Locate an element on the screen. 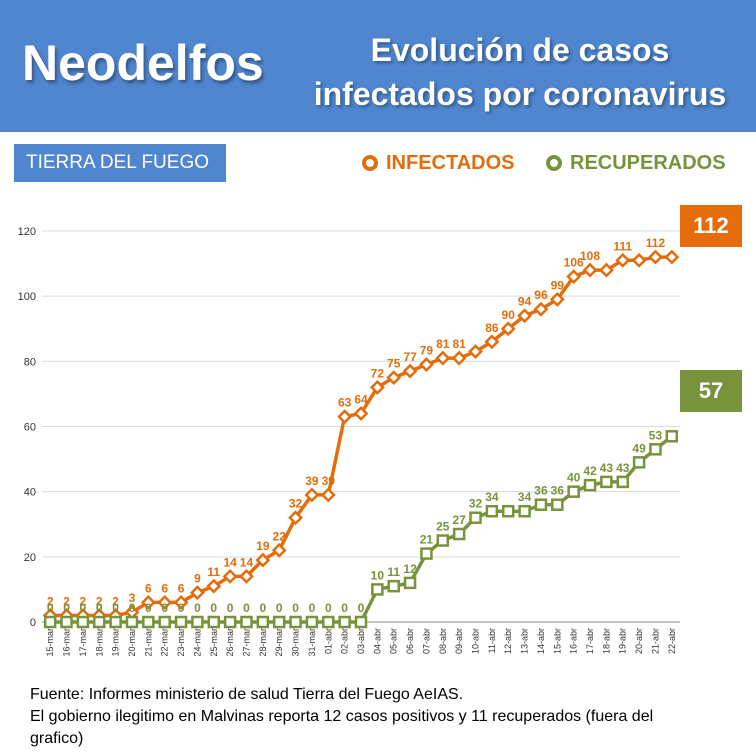 The width and height of the screenshot is (756, 756). infected-data-label: 3 is located at coordinates (132, 598).